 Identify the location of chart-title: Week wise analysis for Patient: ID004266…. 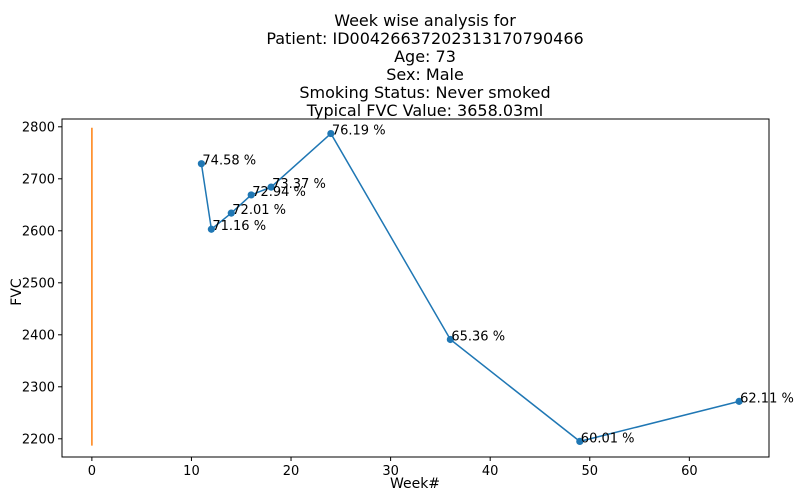
(424, 65).